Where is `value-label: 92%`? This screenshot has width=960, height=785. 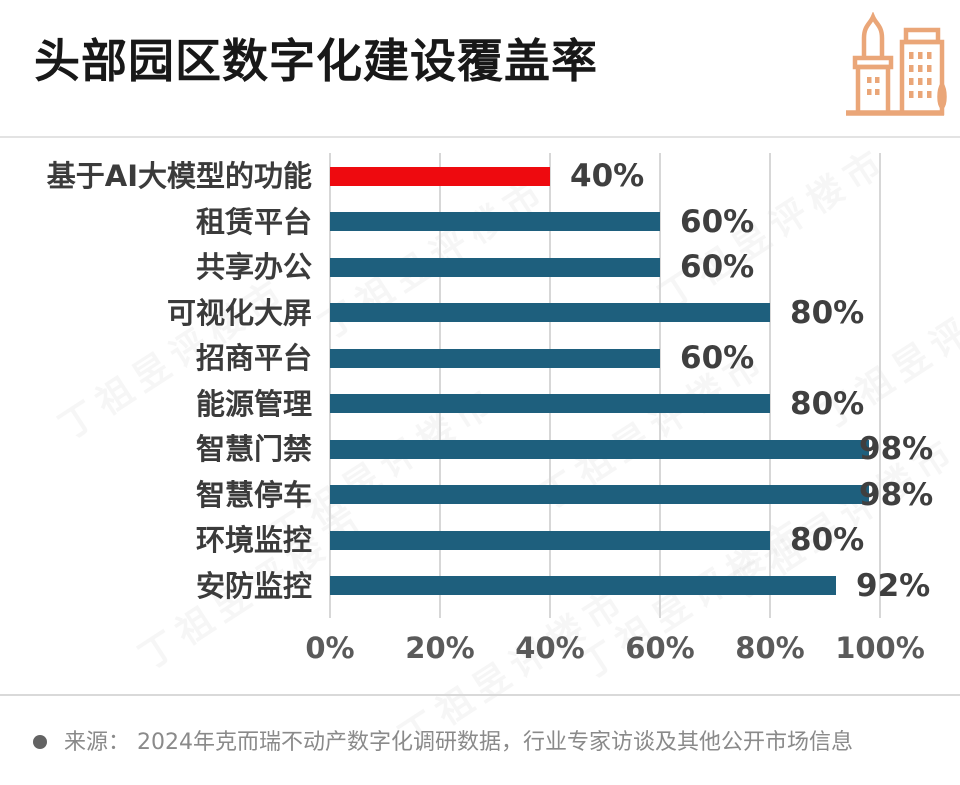
value-label: 92% is located at coordinates (893, 585).